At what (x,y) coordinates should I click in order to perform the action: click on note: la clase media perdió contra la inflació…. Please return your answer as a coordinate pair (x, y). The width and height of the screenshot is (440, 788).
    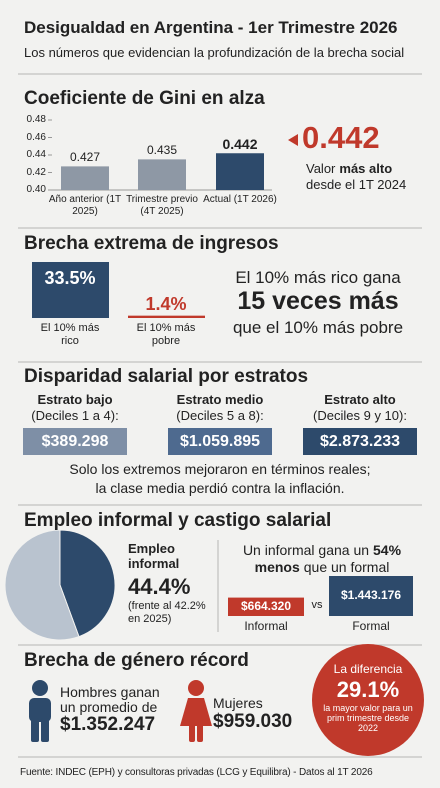
    Looking at the image, I should click on (220, 488).